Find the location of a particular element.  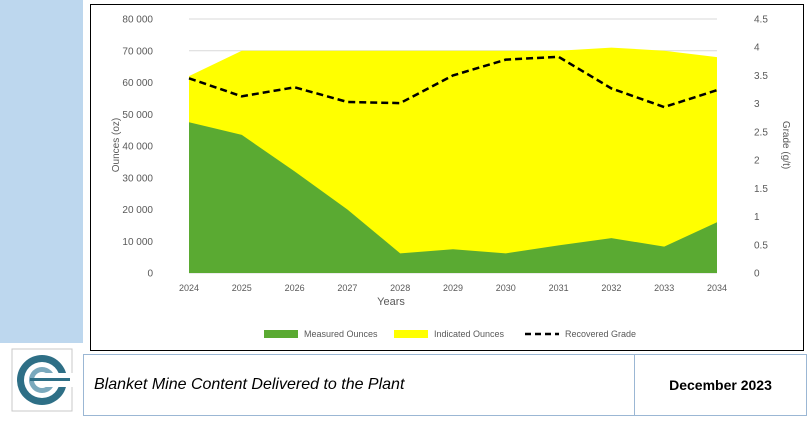

y2-axis-title: Grade (g/t) is located at coordinates (785, 145).